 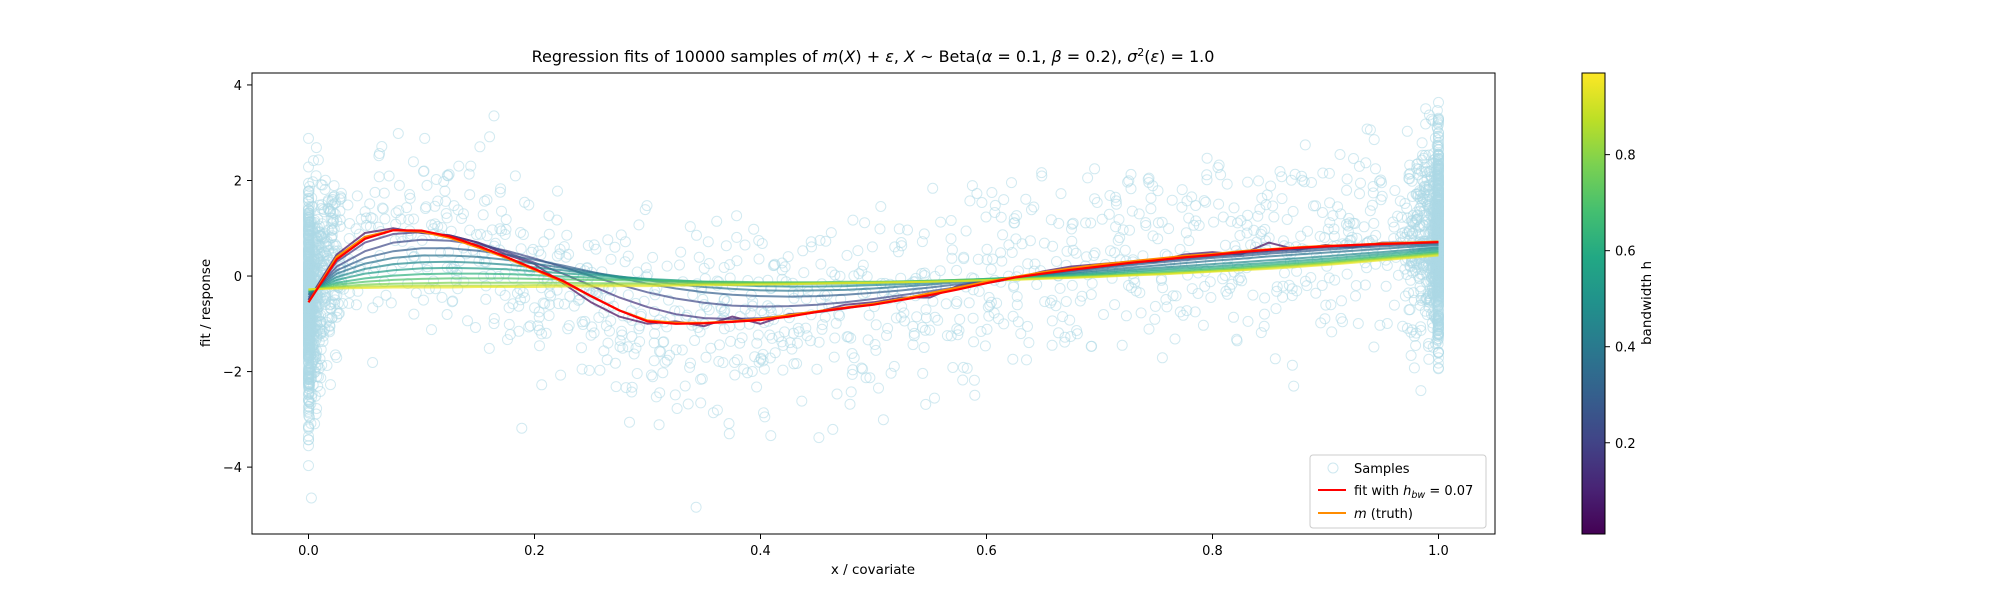 I want to click on x-tick-label: 0.0, so click(x=308, y=551).